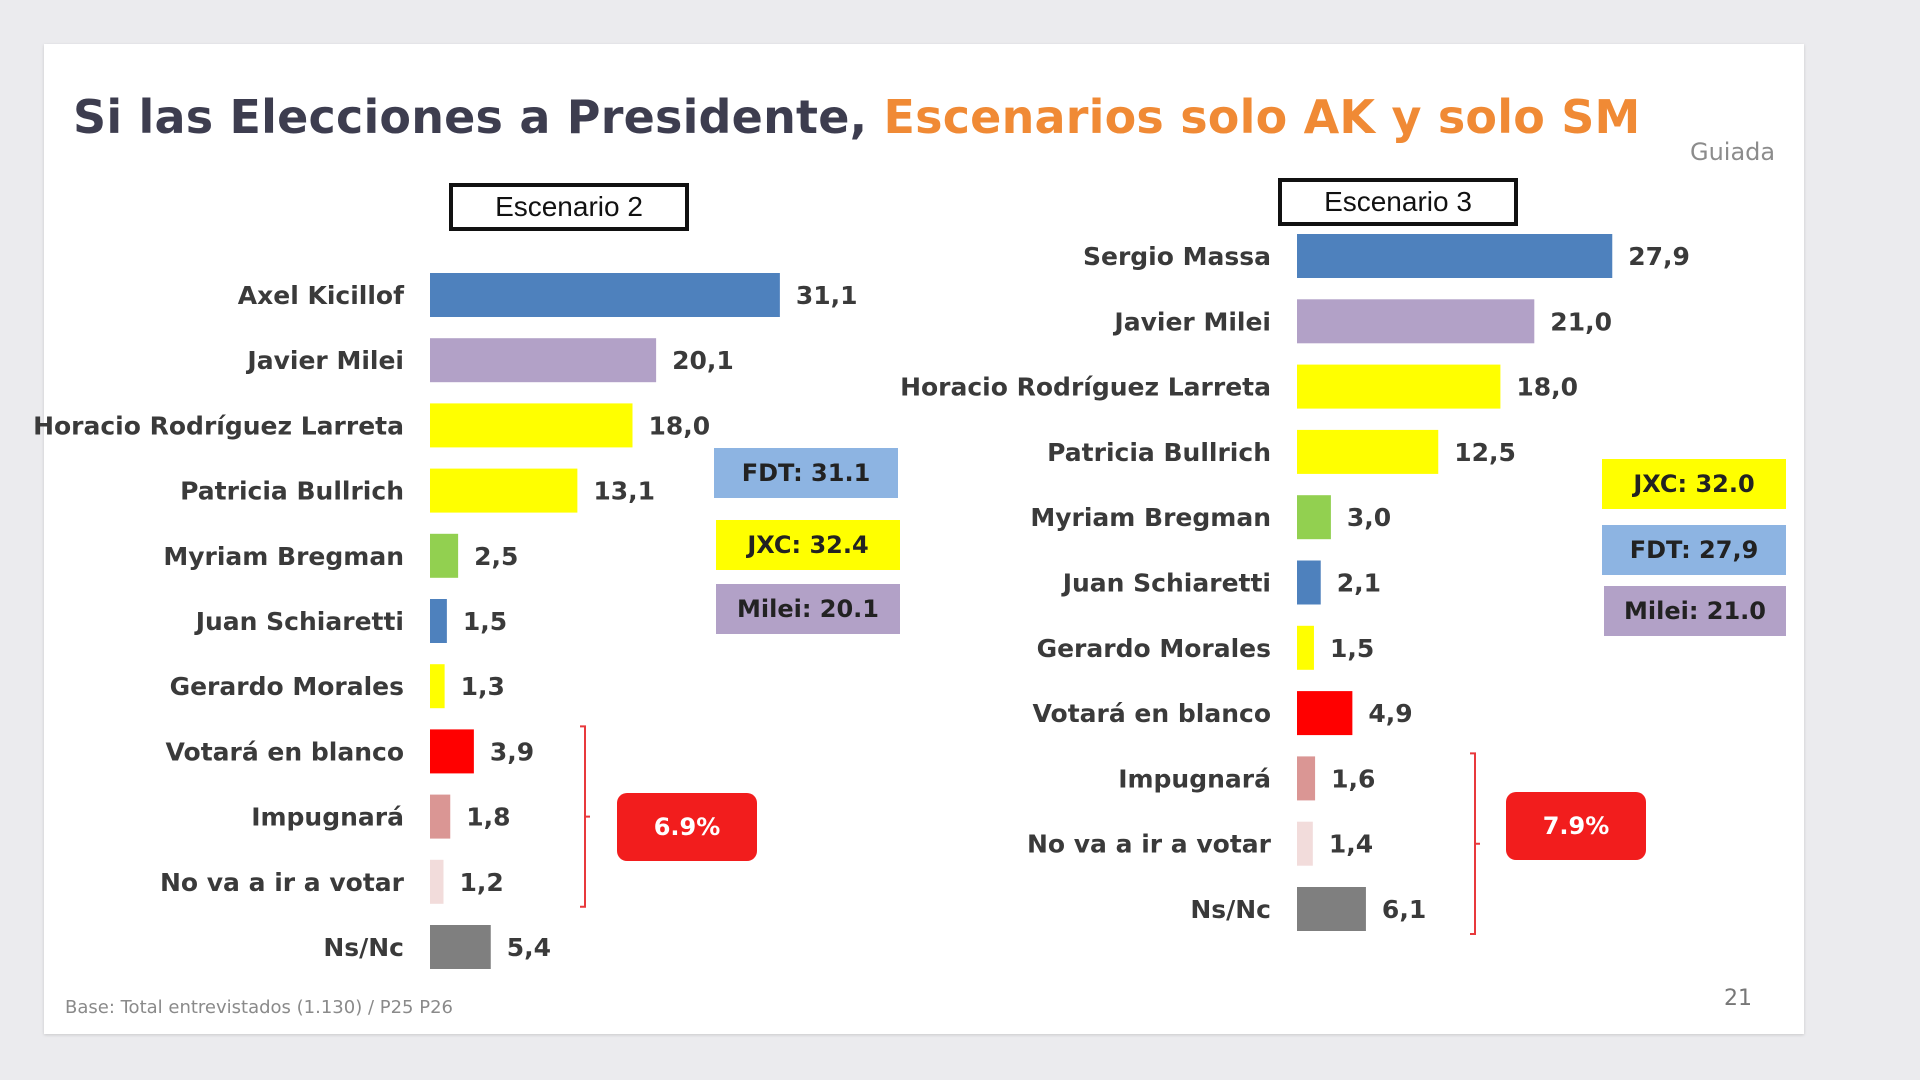  What do you see at coordinates (1159, 452) in the screenshot?
I see `category-label-s3-3: Patricia Bullrich` at bounding box center [1159, 452].